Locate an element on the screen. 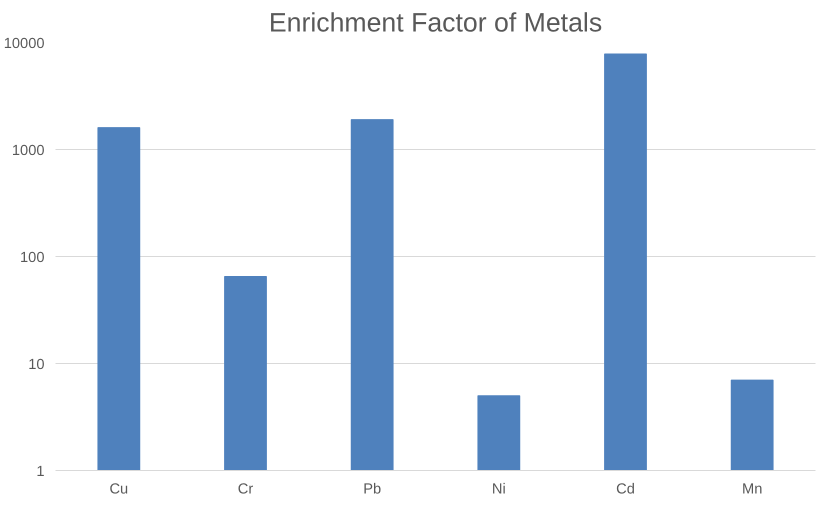 The height and width of the screenshot is (505, 824). y-tick-label: 1 is located at coordinates (40, 472).